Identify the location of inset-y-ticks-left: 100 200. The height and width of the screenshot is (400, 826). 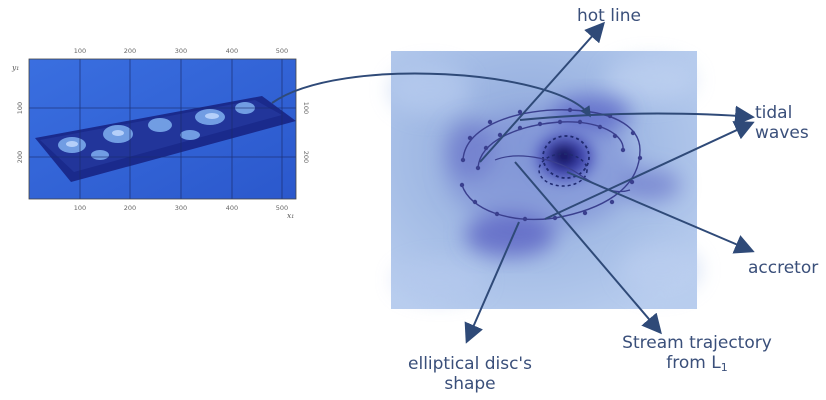
(20, 132).